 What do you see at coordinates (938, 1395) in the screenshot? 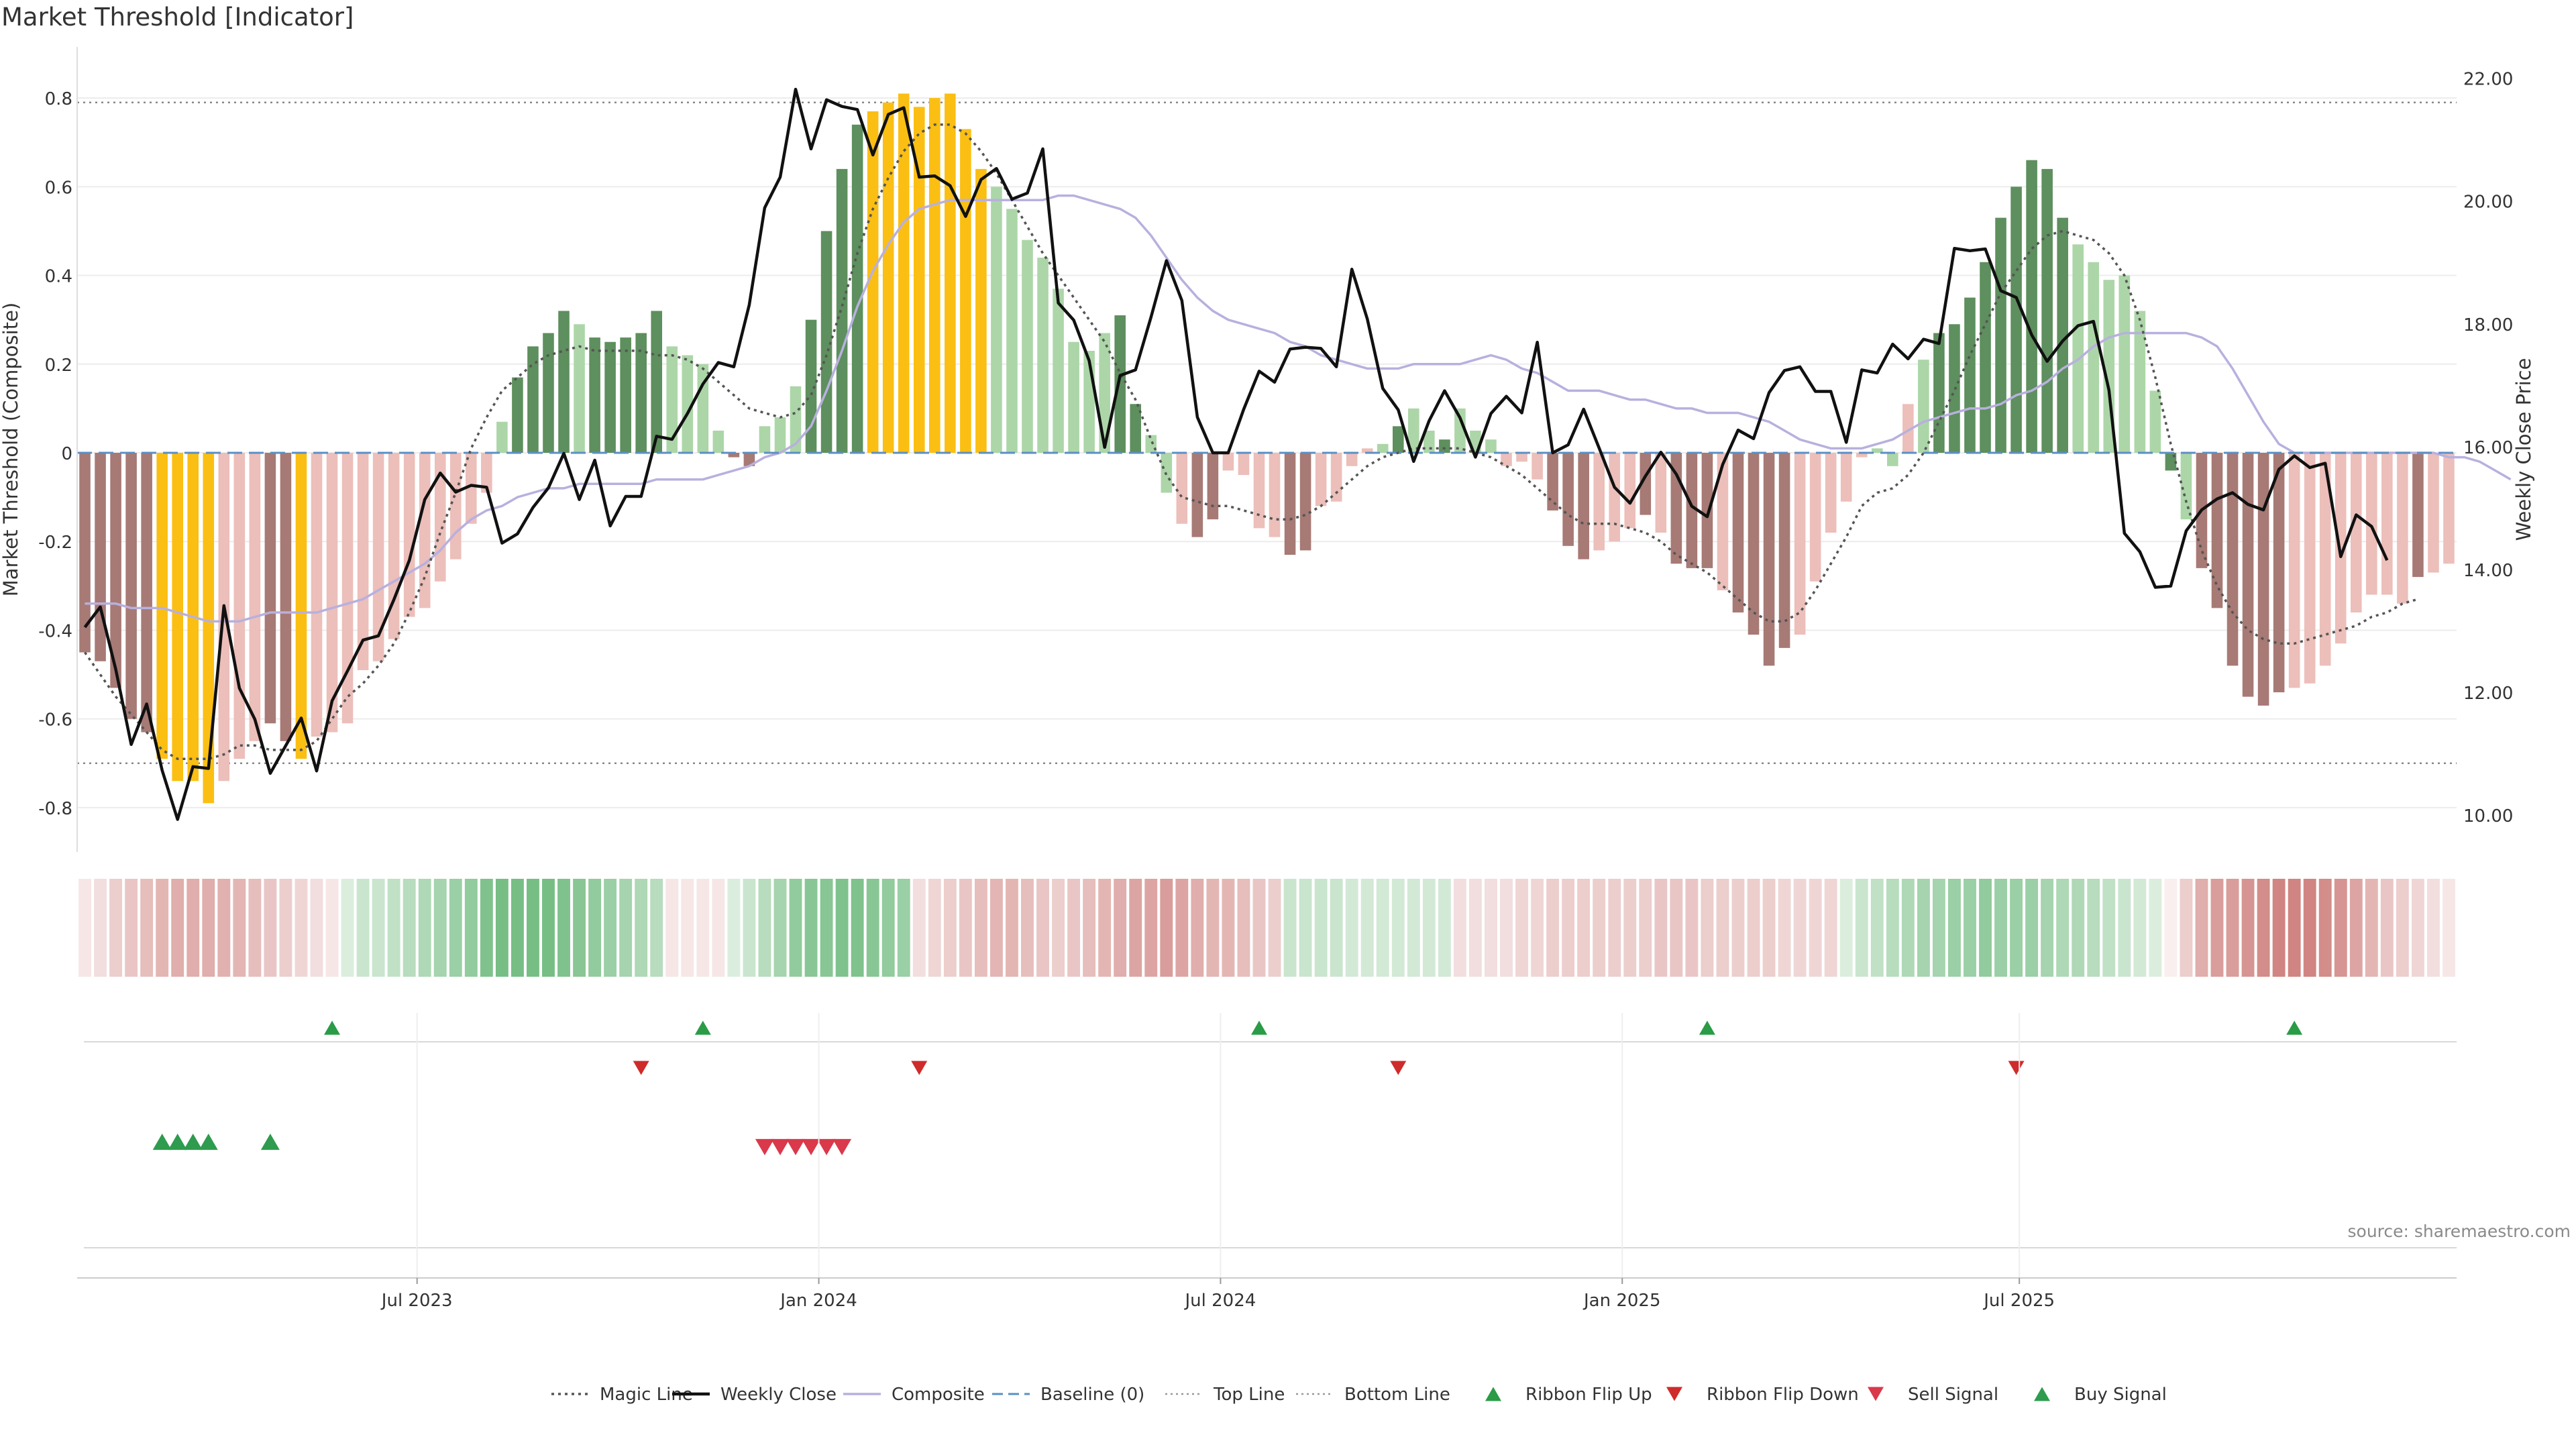
I see `legend-label: Composite` at bounding box center [938, 1395].